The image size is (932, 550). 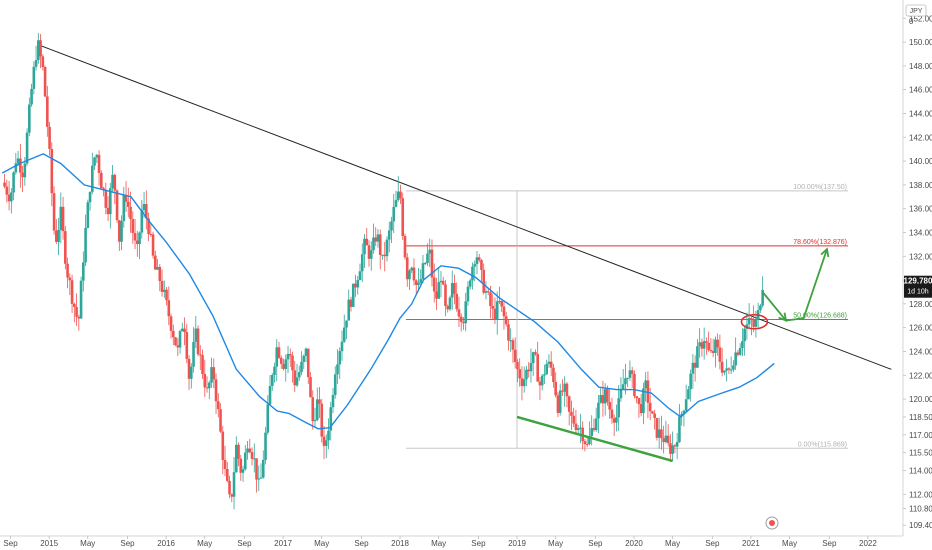 What do you see at coordinates (920, 256) in the screenshot?
I see `y-tick-label: 132.000` at bounding box center [920, 256].